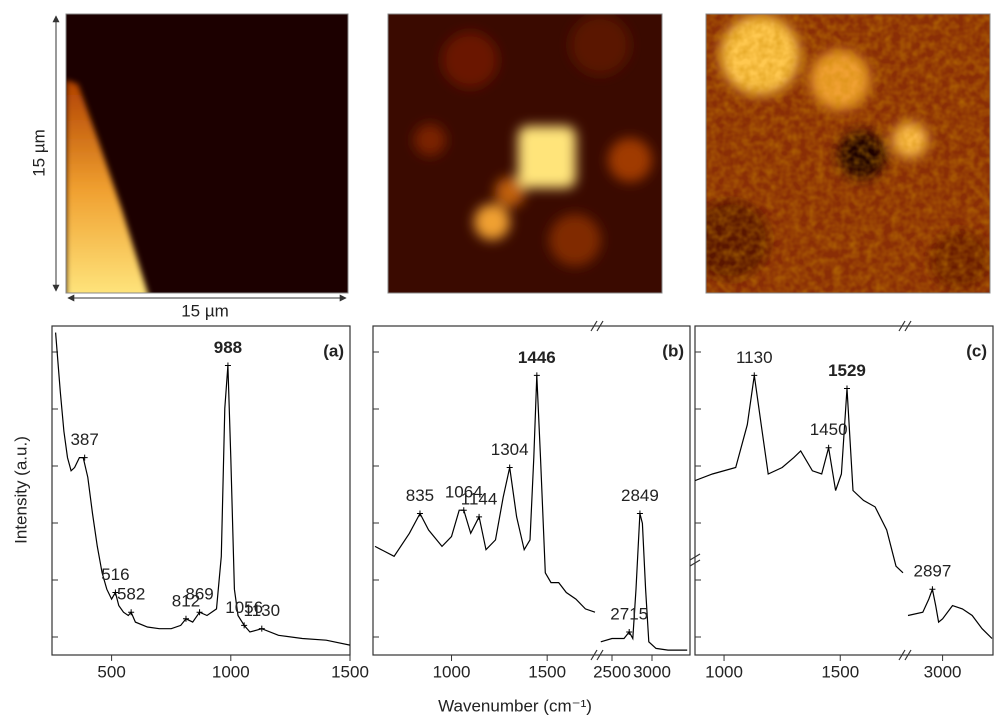 The height and width of the screenshot is (721, 994). I want to click on plot-area, so click(844, 507).